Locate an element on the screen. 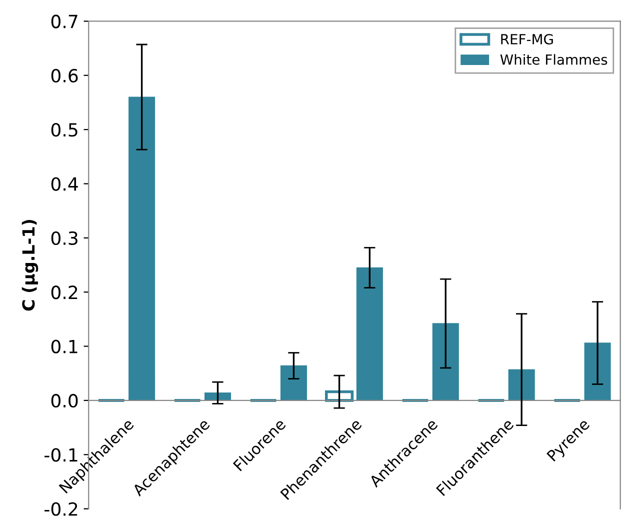  legend-label: White Flammes is located at coordinates (554, 59).